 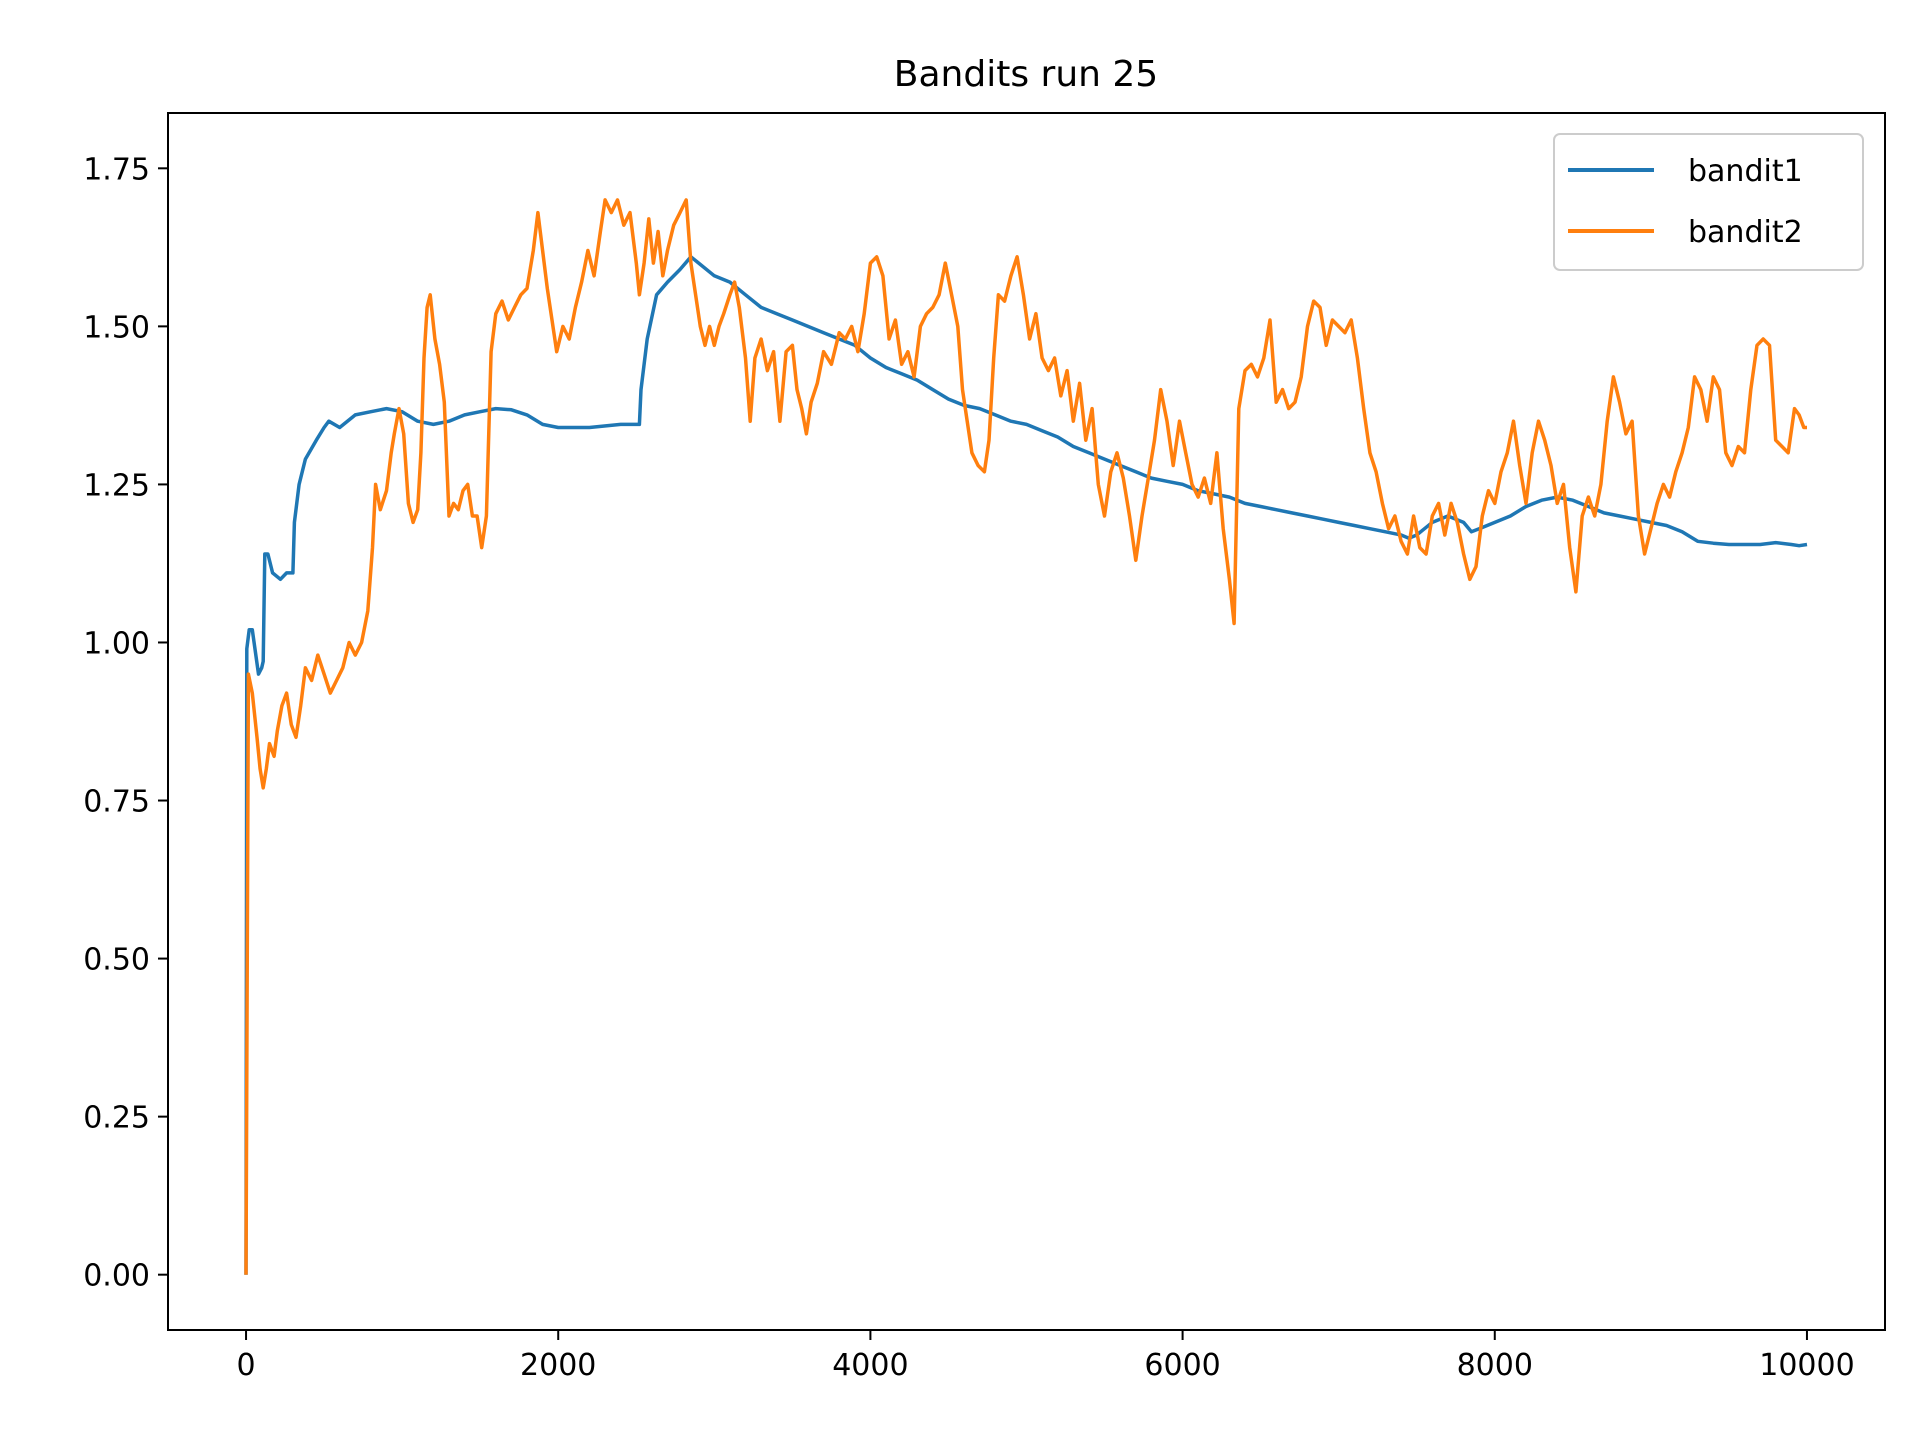 I want to click on y-tick-label: 0.75, so click(x=116, y=802).